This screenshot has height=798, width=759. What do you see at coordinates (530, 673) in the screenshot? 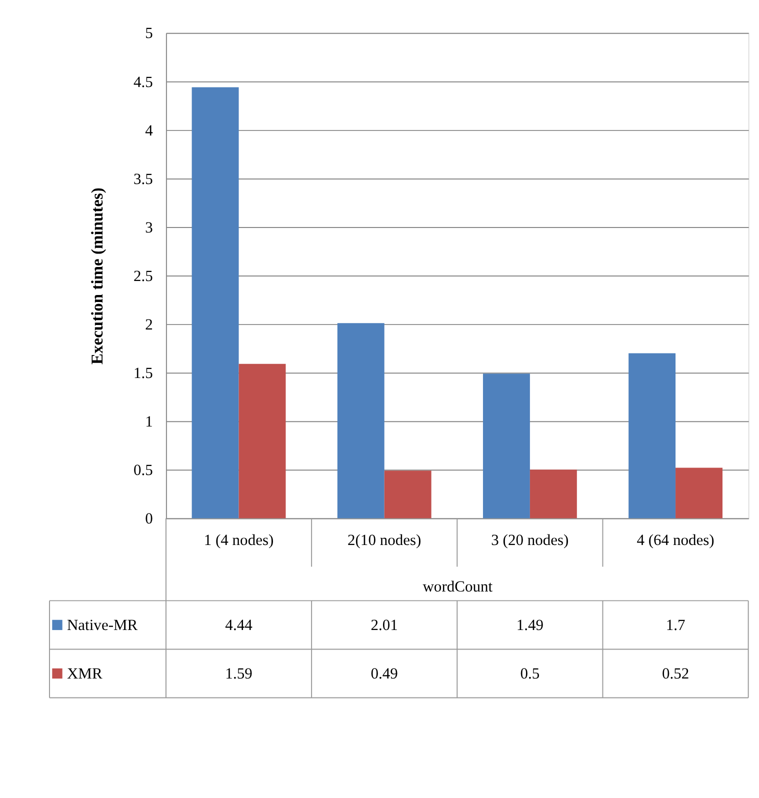
I see `data-label: 0.5` at bounding box center [530, 673].